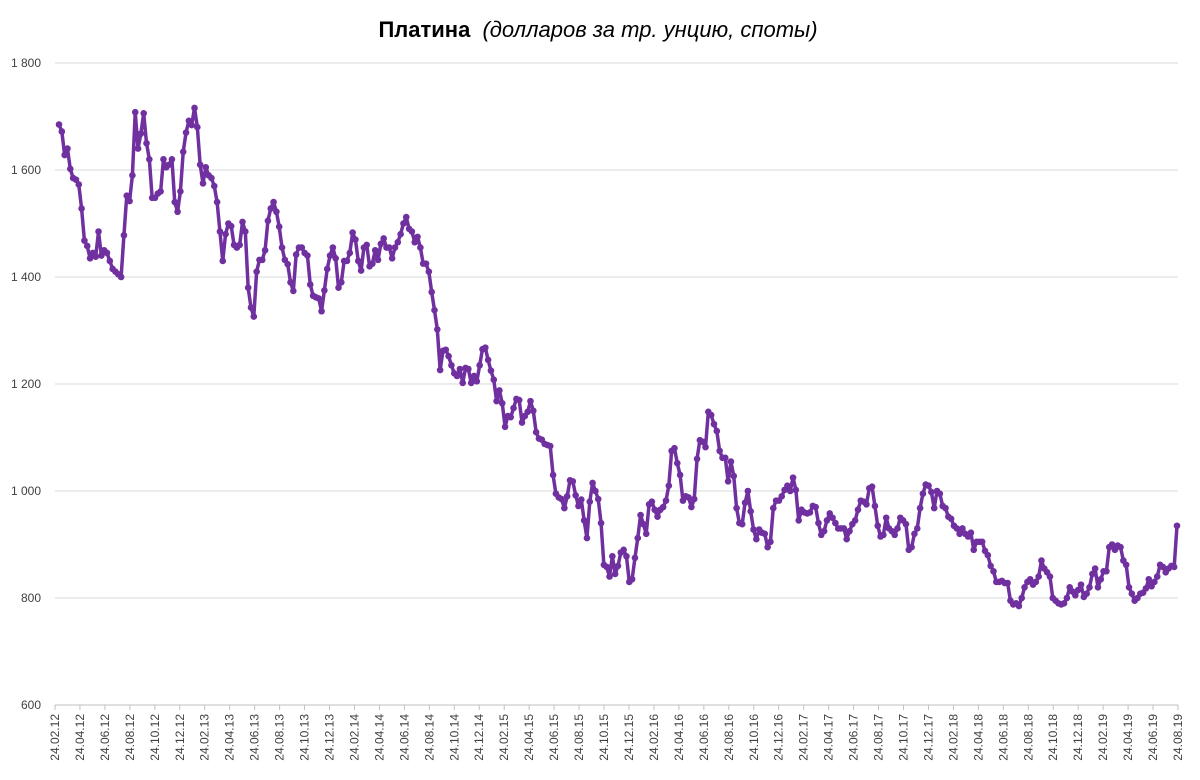 The width and height of the screenshot is (1200, 780). What do you see at coordinates (679, 737) in the screenshot?
I see `x-tick-label: 24.04.16` at bounding box center [679, 737].